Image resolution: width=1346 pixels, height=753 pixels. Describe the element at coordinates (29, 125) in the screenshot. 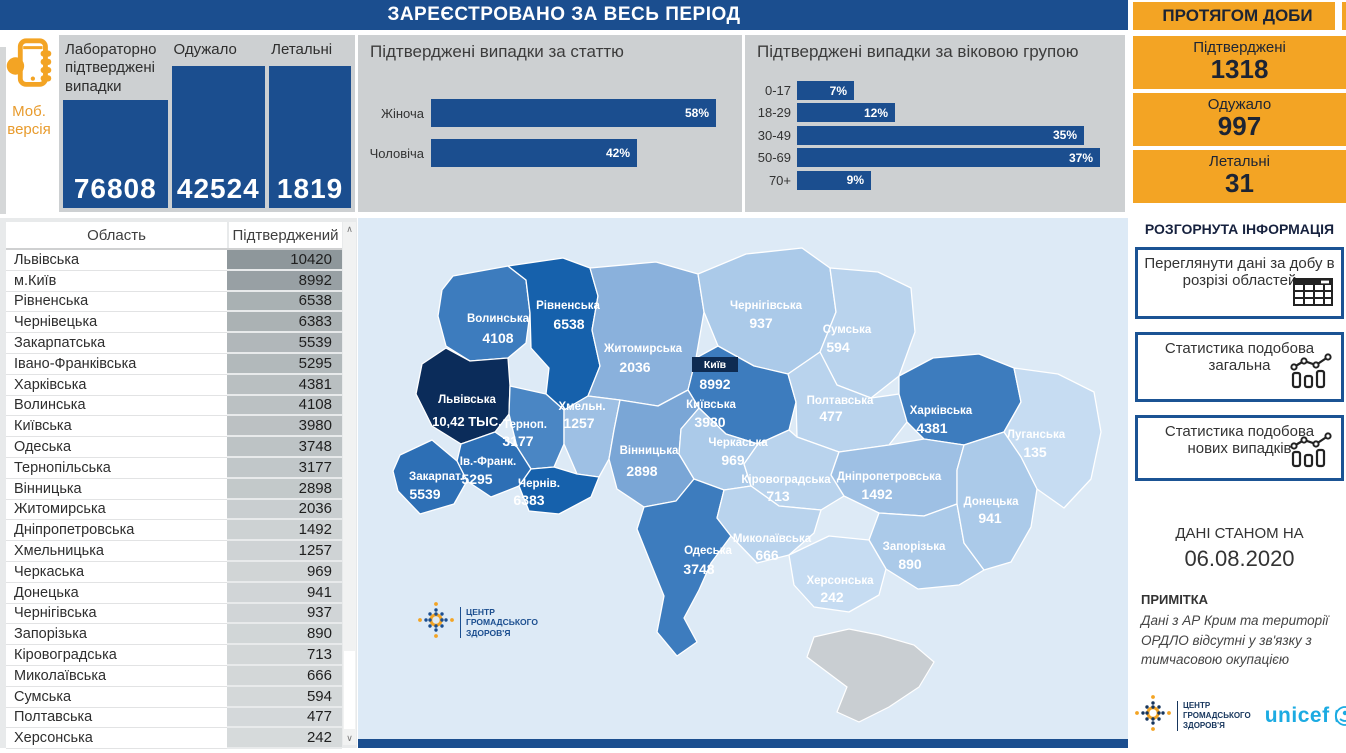

I see `mobile-version-link: Моб. версія` at that location.